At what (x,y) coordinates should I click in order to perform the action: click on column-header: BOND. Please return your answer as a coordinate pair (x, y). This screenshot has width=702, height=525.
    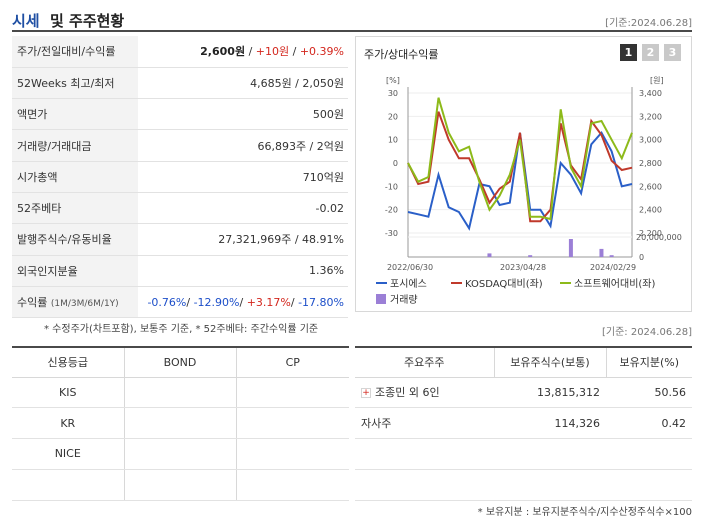
    Looking at the image, I should click on (180, 362).